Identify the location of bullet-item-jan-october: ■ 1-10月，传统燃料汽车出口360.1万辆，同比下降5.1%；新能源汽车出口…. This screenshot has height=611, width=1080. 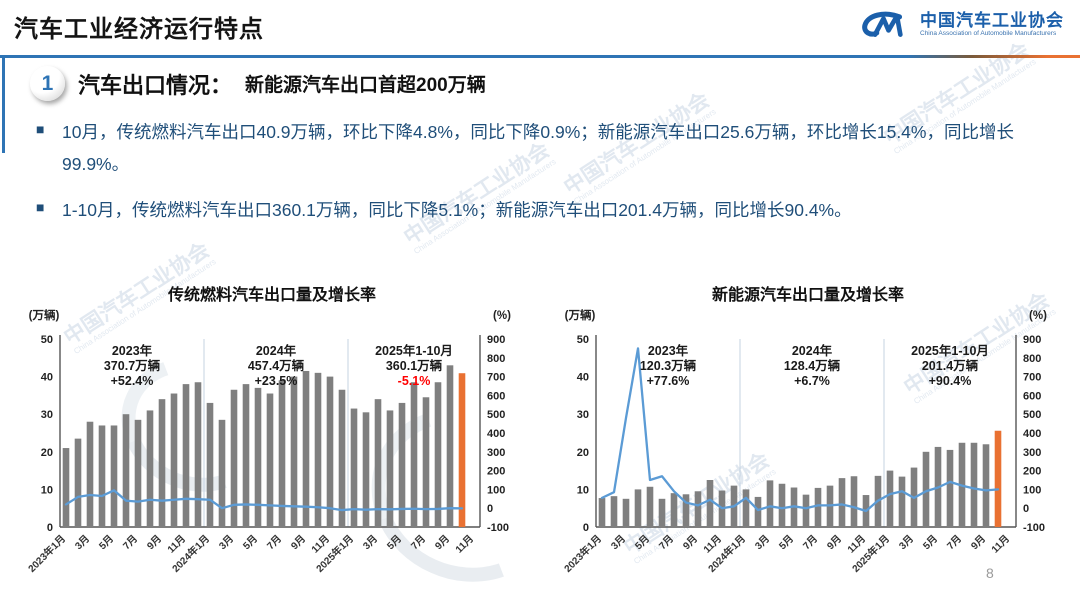
(543, 210).